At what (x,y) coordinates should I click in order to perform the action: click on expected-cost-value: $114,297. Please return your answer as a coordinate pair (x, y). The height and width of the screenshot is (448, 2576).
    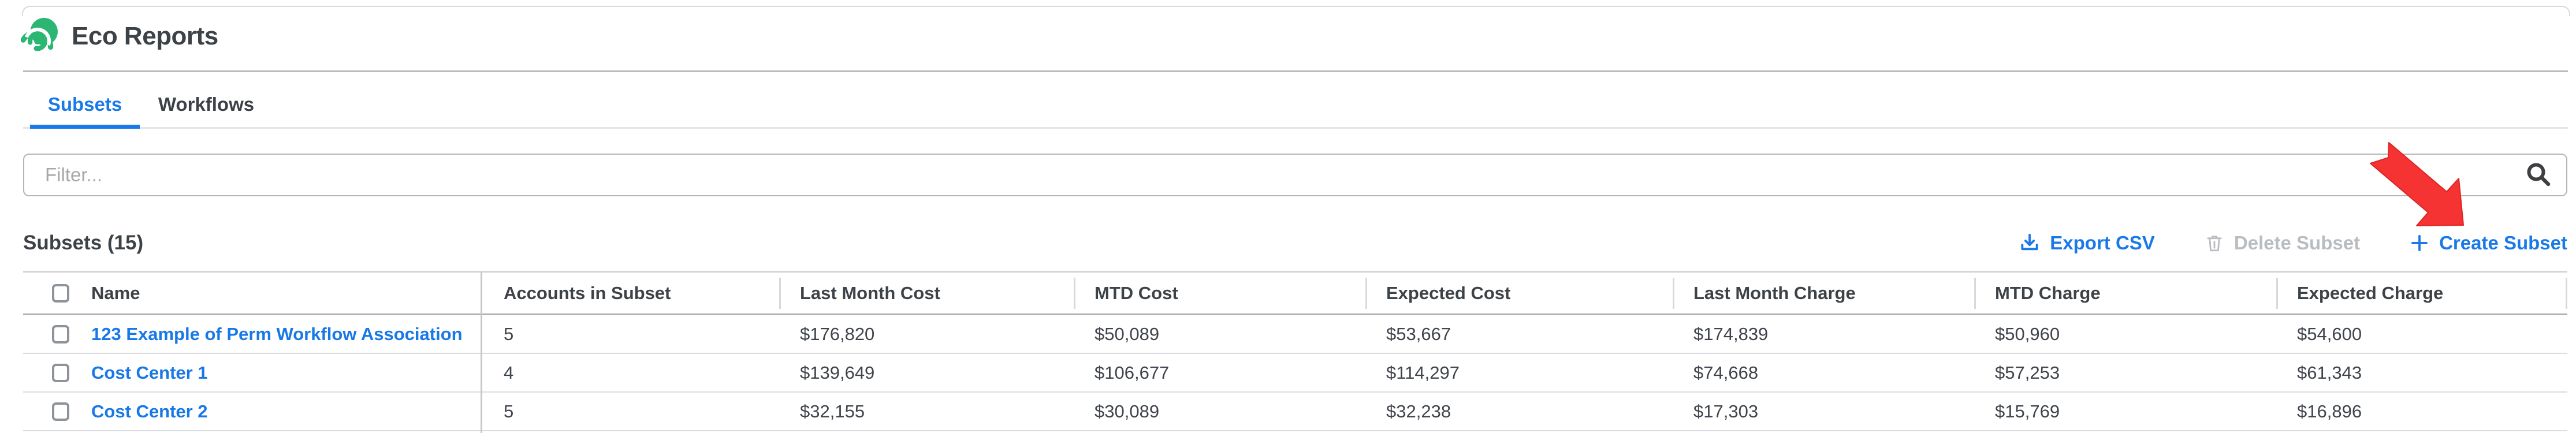
    Looking at the image, I should click on (1423, 372).